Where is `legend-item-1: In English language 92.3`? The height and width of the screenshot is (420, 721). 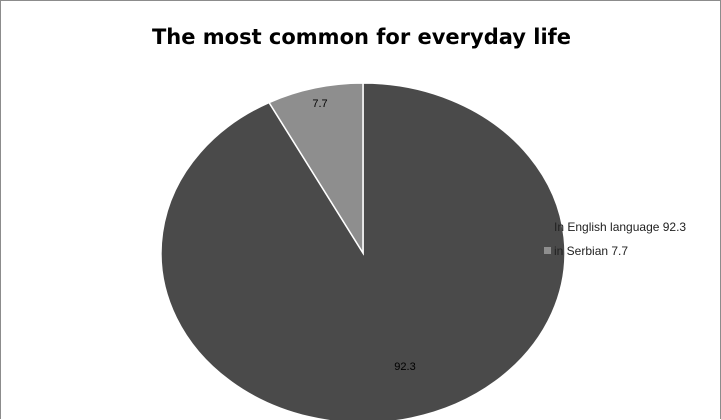
legend-item-1: In English language 92.3 is located at coordinates (615, 227).